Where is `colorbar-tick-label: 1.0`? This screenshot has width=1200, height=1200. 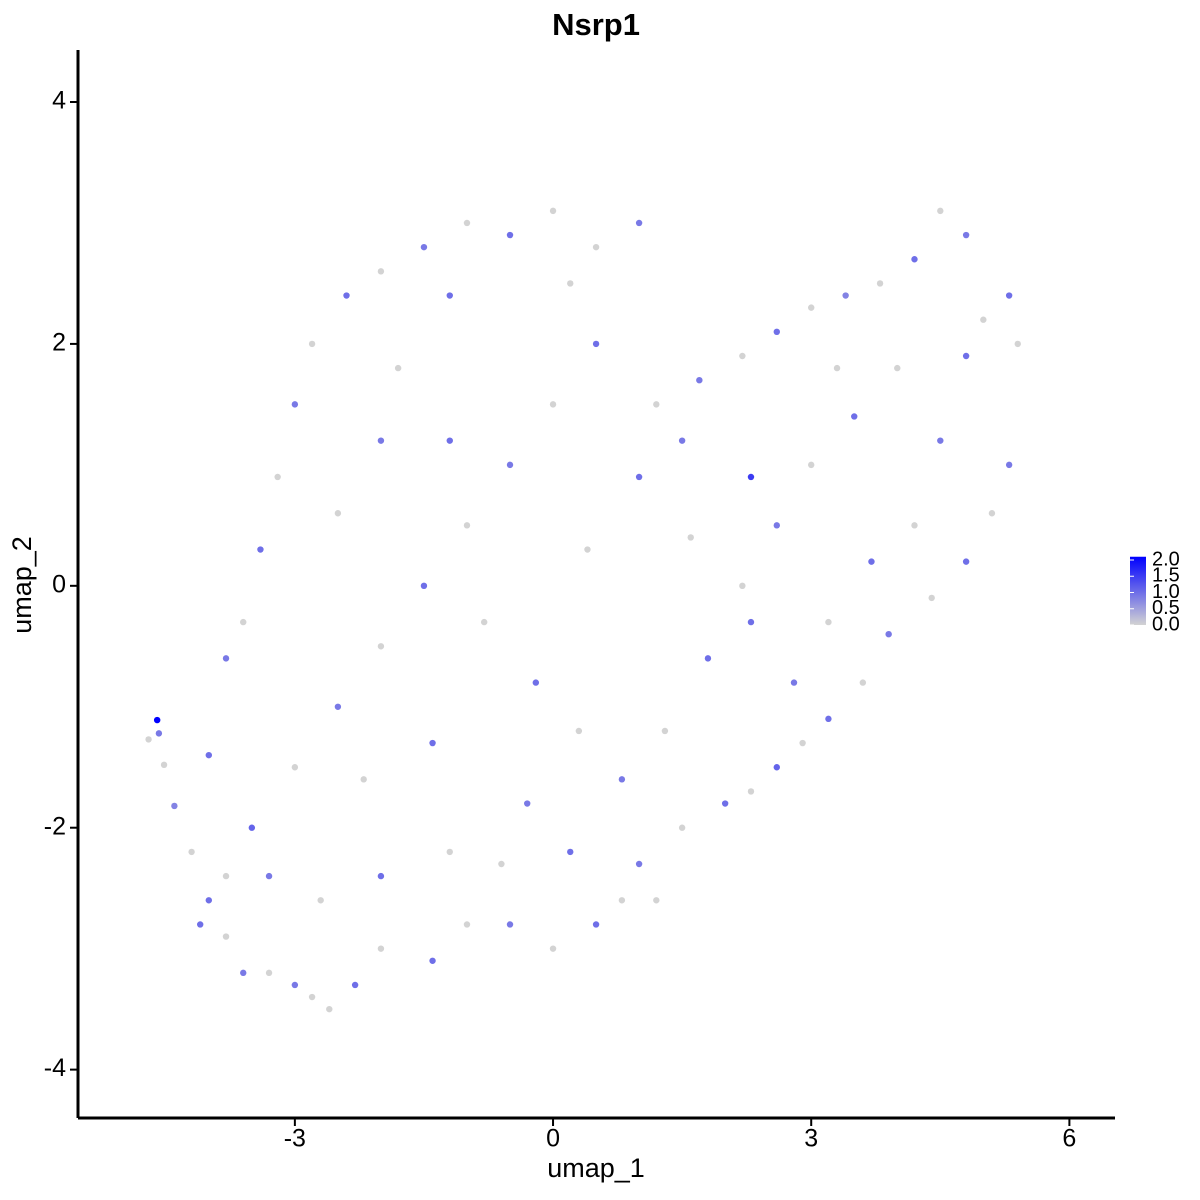
colorbar-tick-label: 1.0 is located at coordinates (1166, 592).